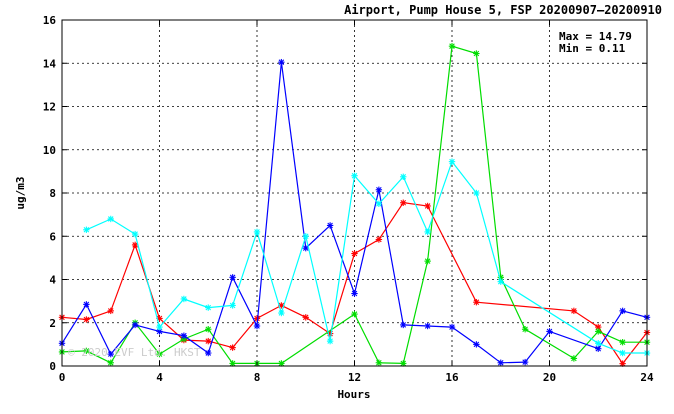 This screenshot has width=674, height=414. Describe the element at coordinates (52, 280) in the screenshot. I see `y-tick-label: 4` at that location.